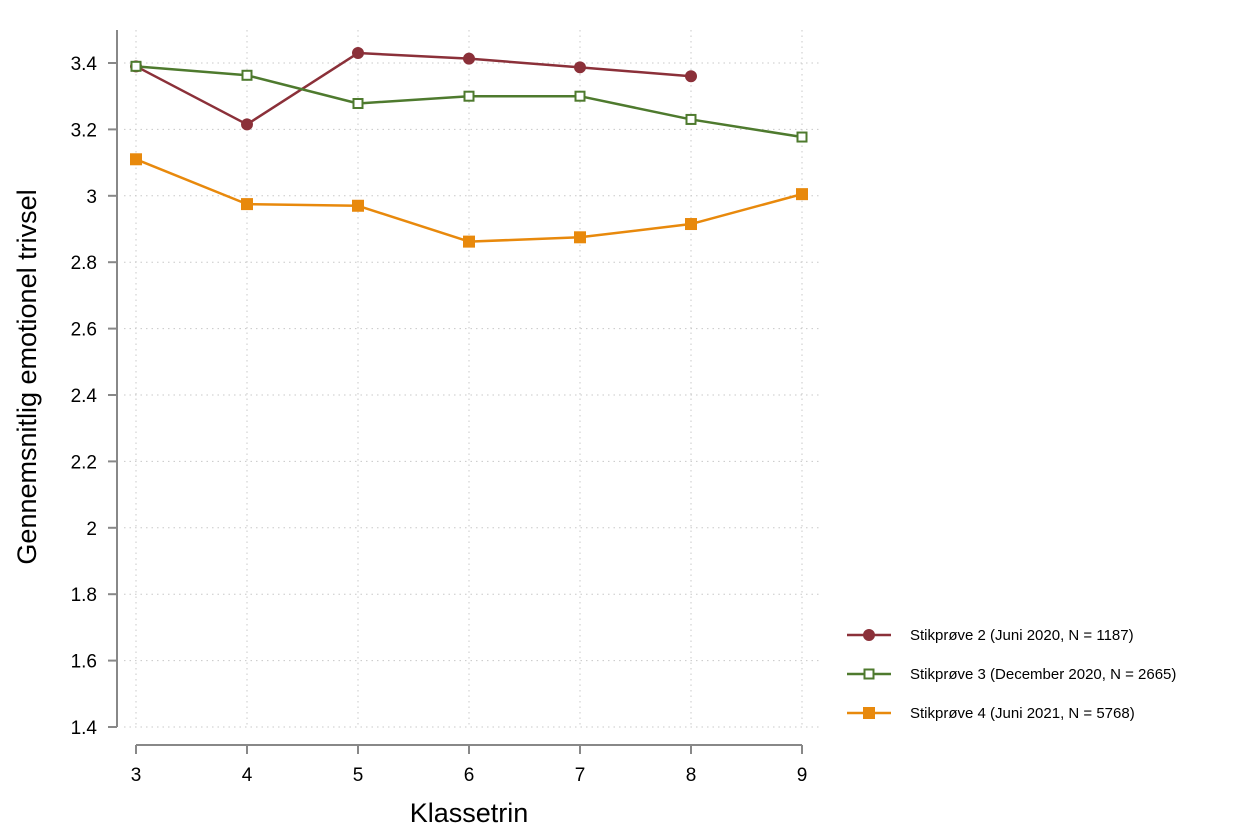 The width and height of the screenshot is (1252, 835). I want to click on x-tick-label: 7, so click(580, 775).